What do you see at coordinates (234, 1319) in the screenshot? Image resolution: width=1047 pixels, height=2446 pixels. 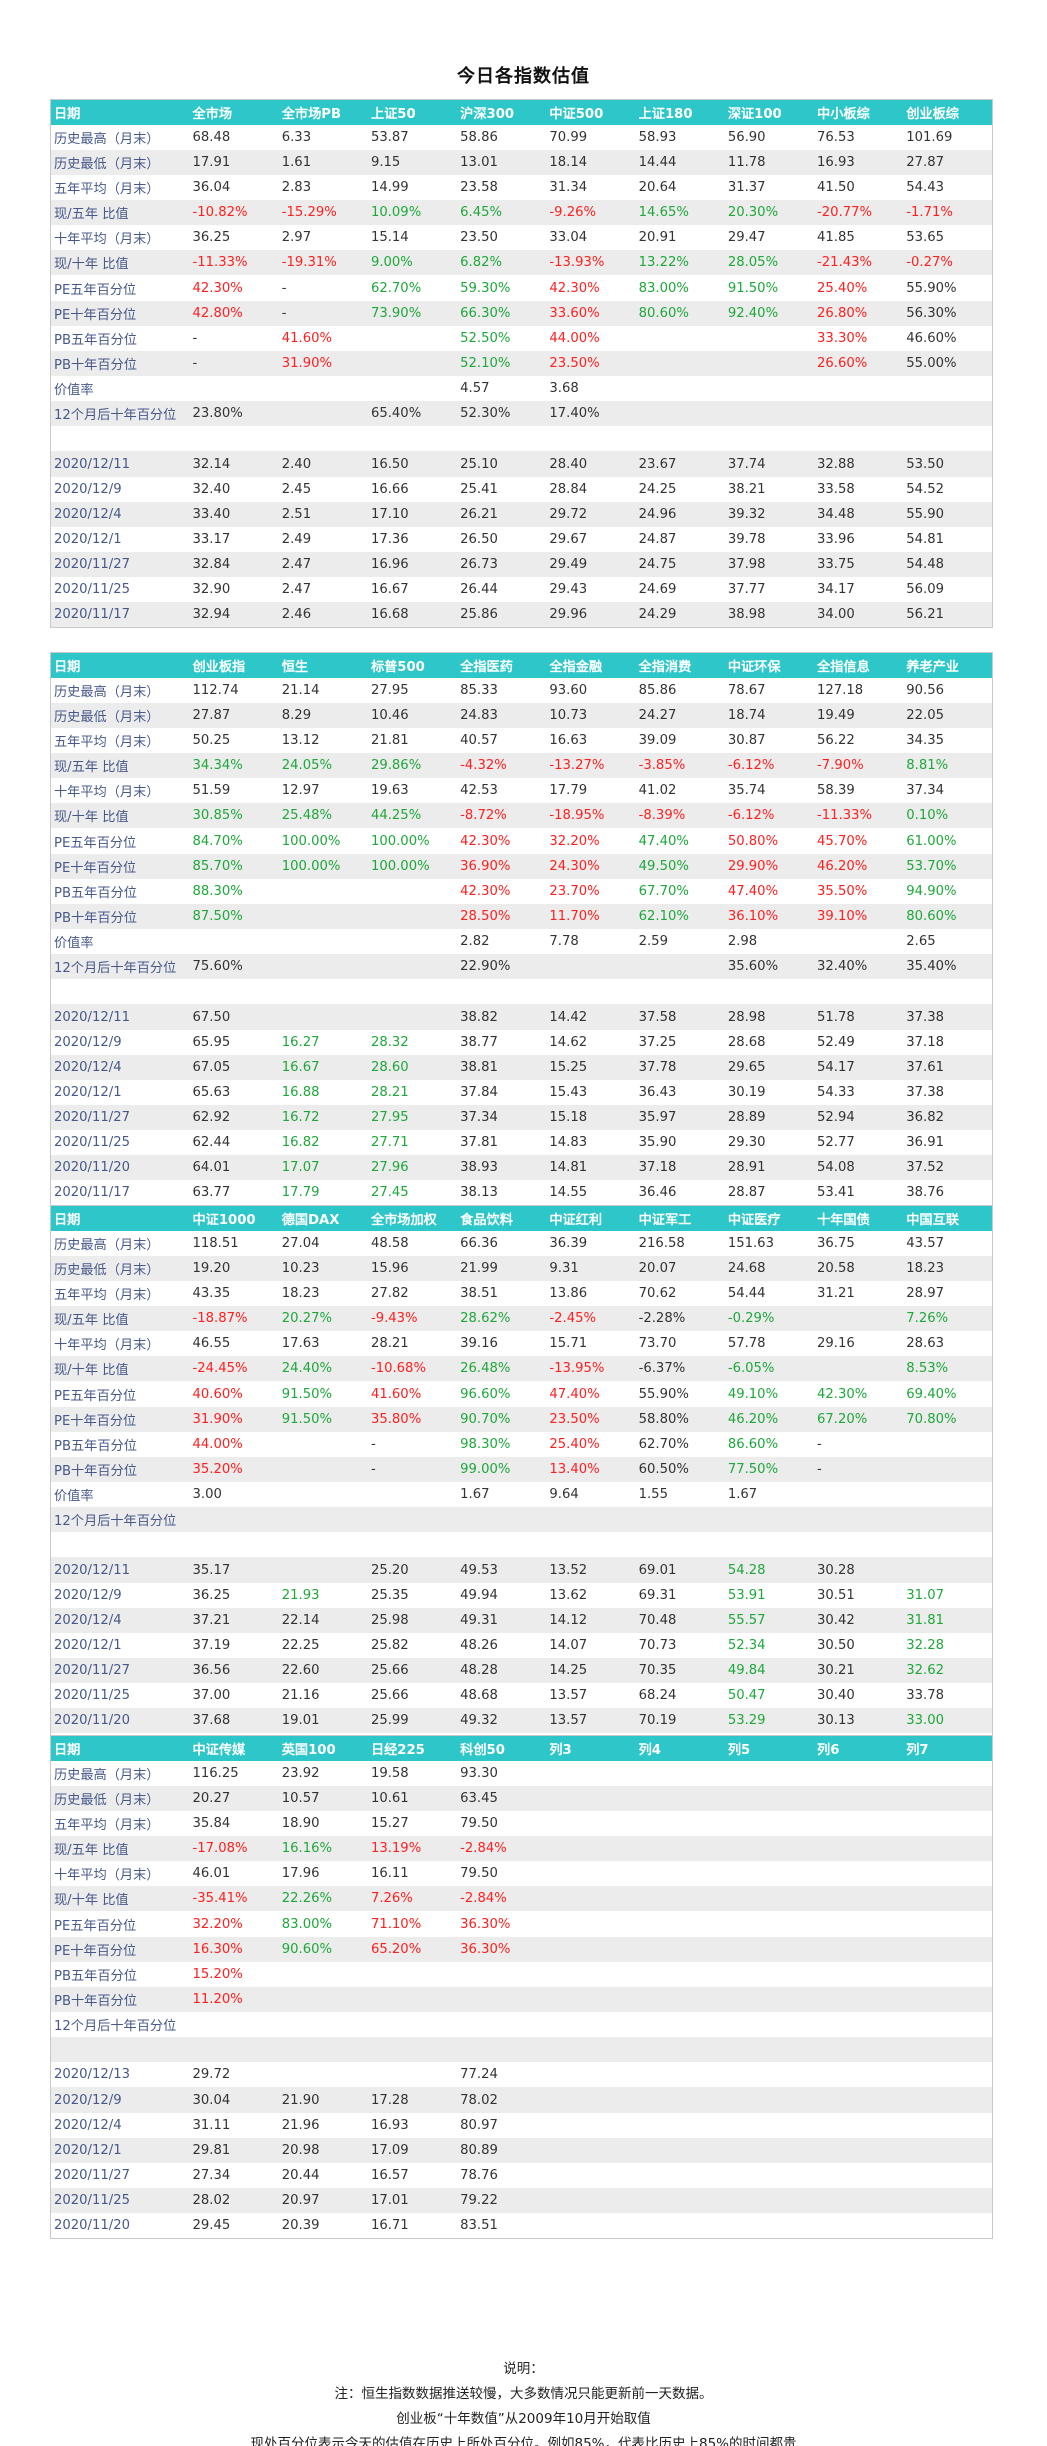 I see `table-cell: -18.87%` at bounding box center [234, 1319].